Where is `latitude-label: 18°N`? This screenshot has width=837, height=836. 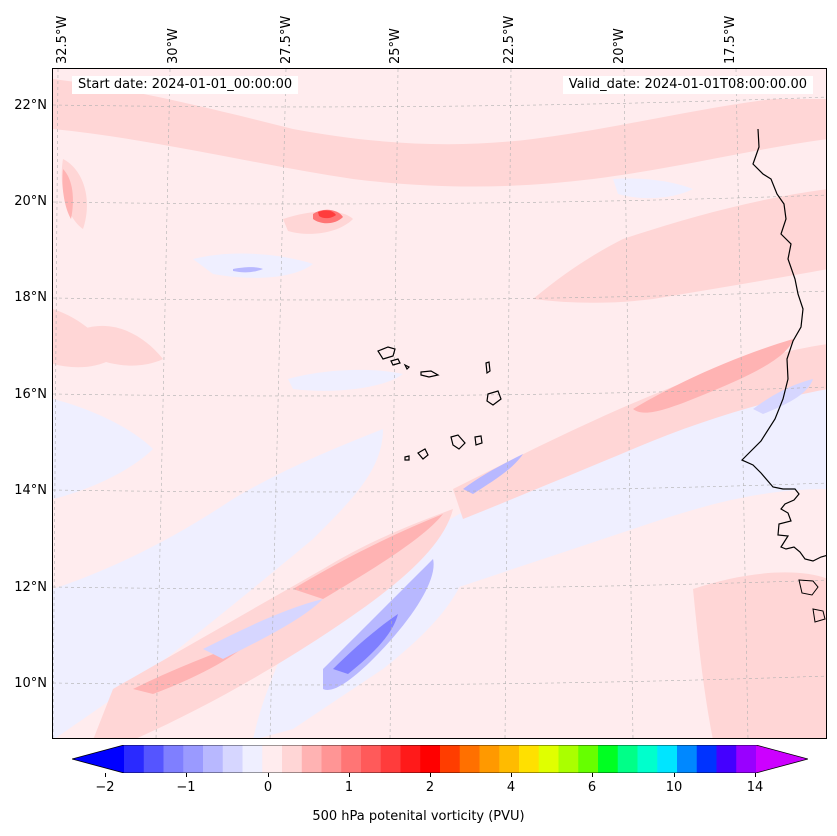
latitude-label: 18°N is located at coordinates (30, 297).